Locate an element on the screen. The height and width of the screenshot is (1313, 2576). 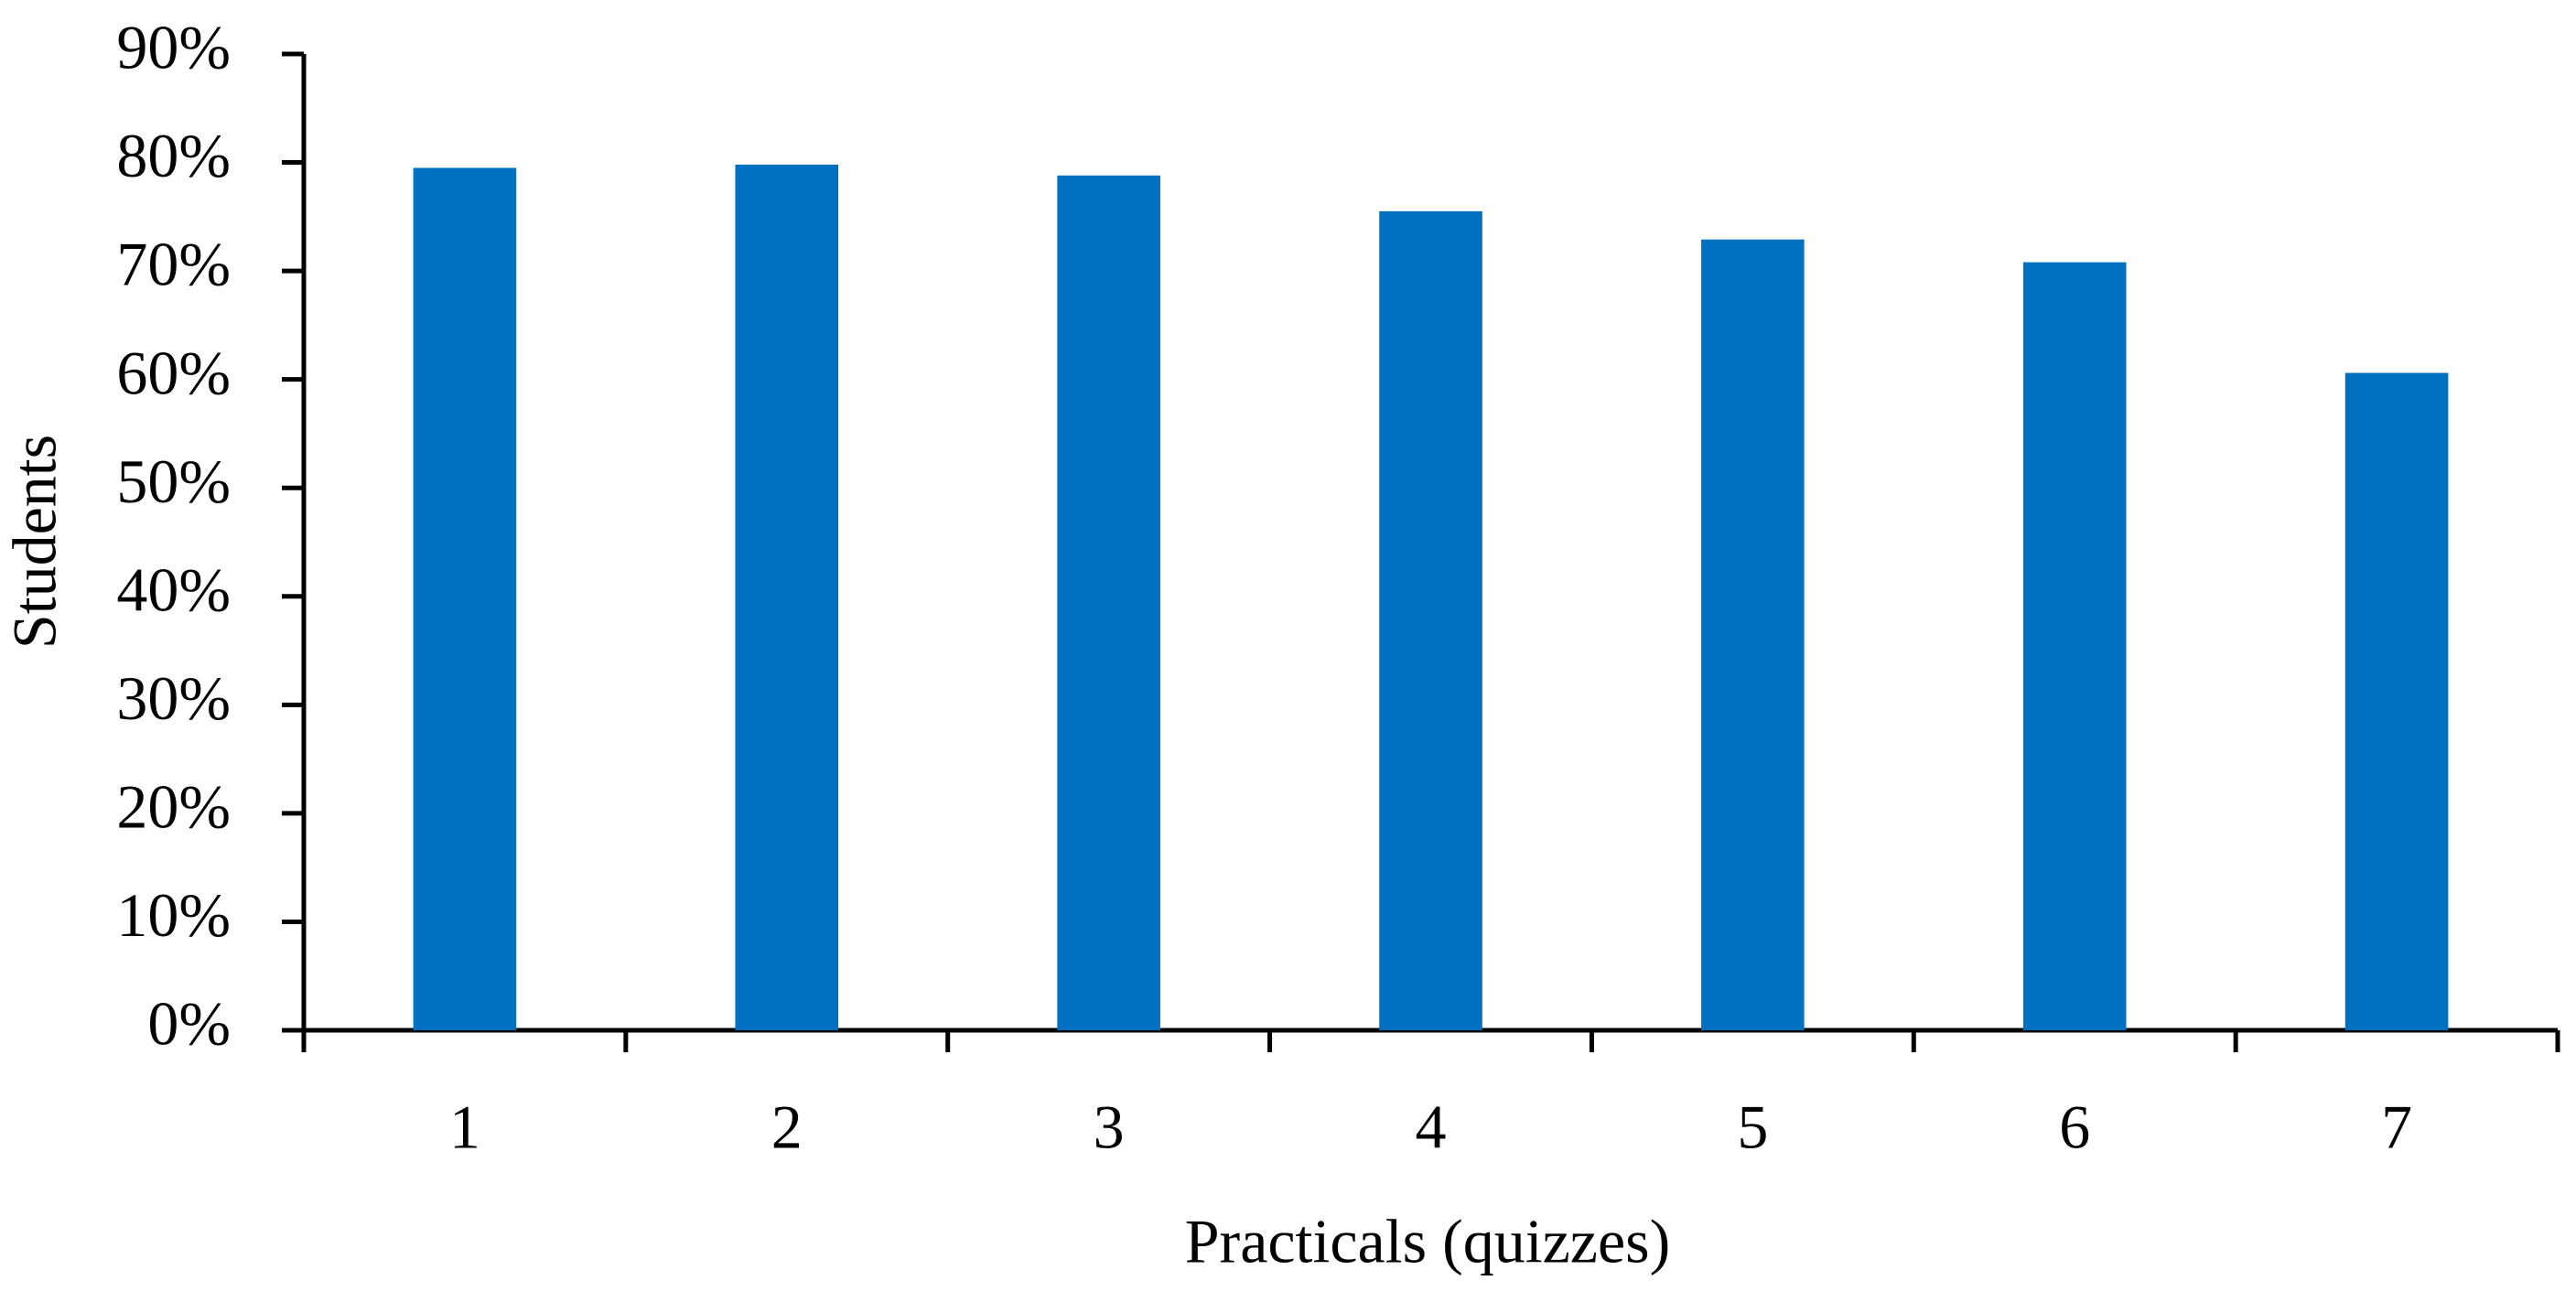
x-tick-label: 5 is located at coordinates (1752, 1127).